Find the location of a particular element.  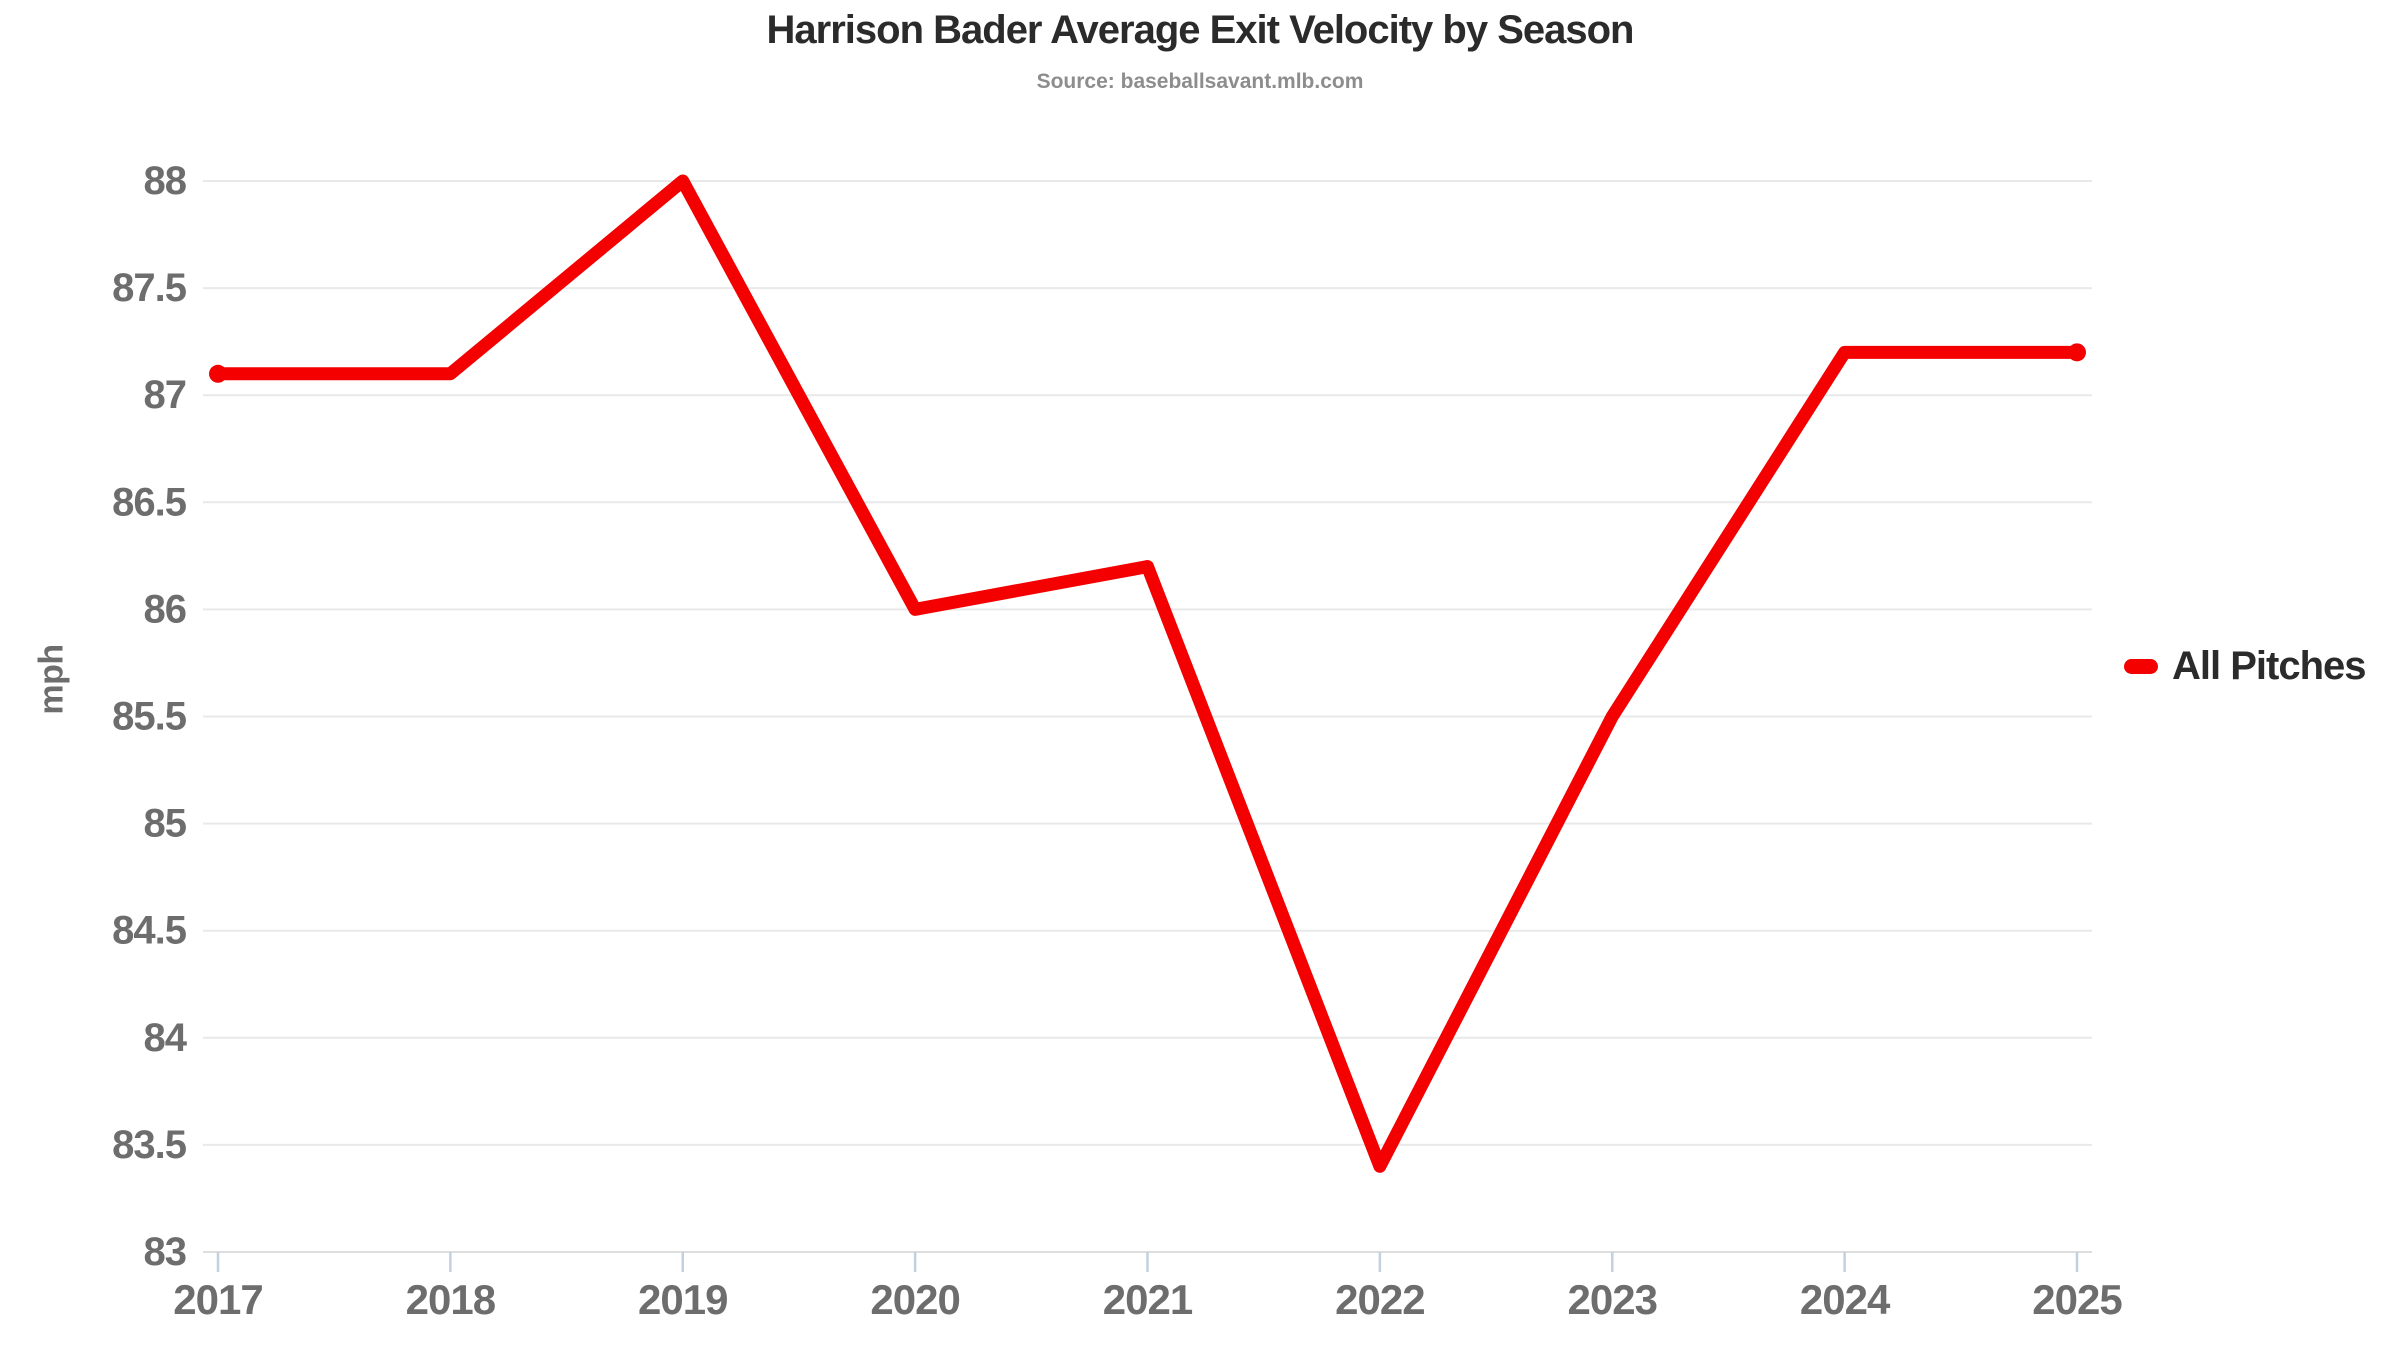

x-tick-label: 2018 is located at coordinates (451, 1299).